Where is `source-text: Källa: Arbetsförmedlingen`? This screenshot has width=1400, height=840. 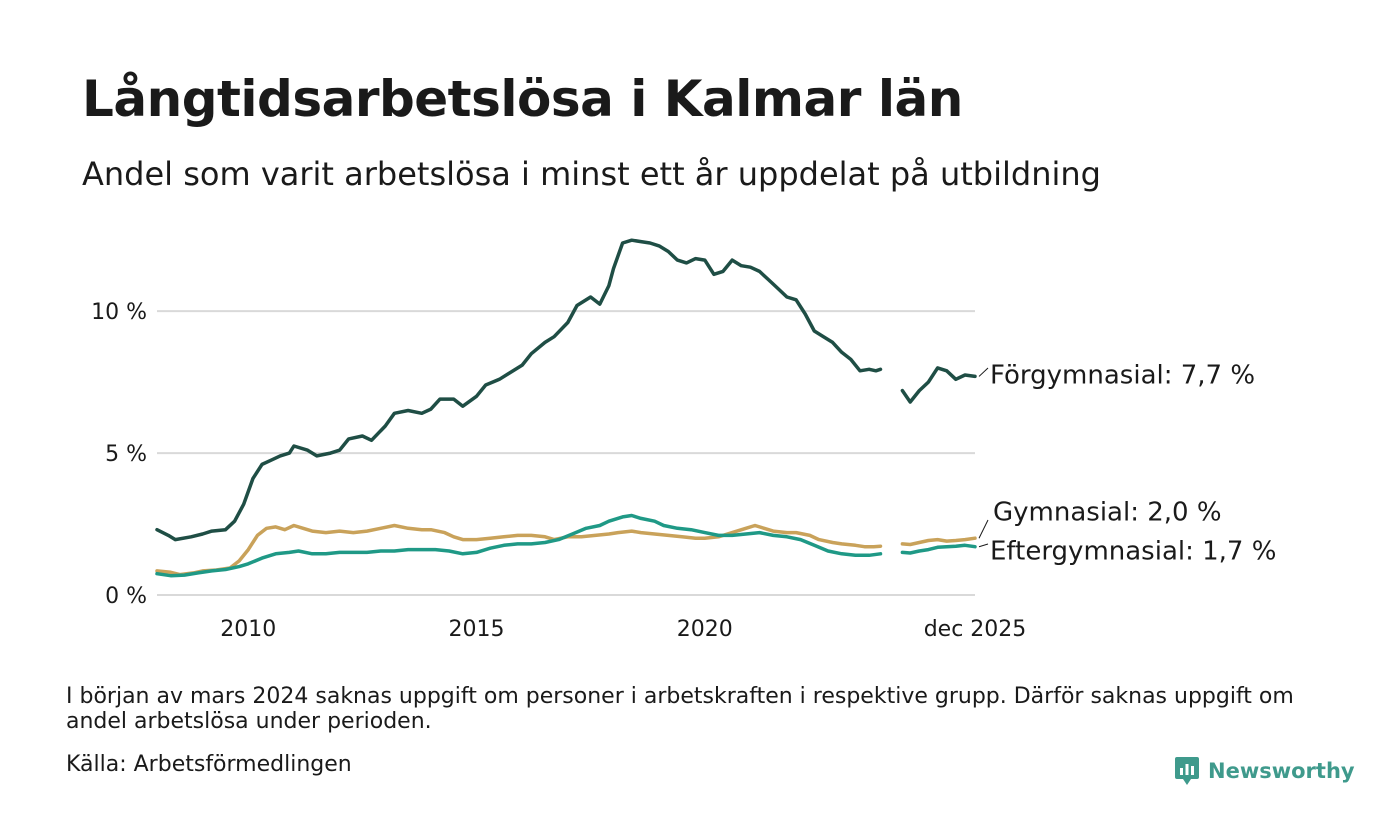 source-text: Källa: Arbetsförmedlingen is located at coordinates (209, 764).